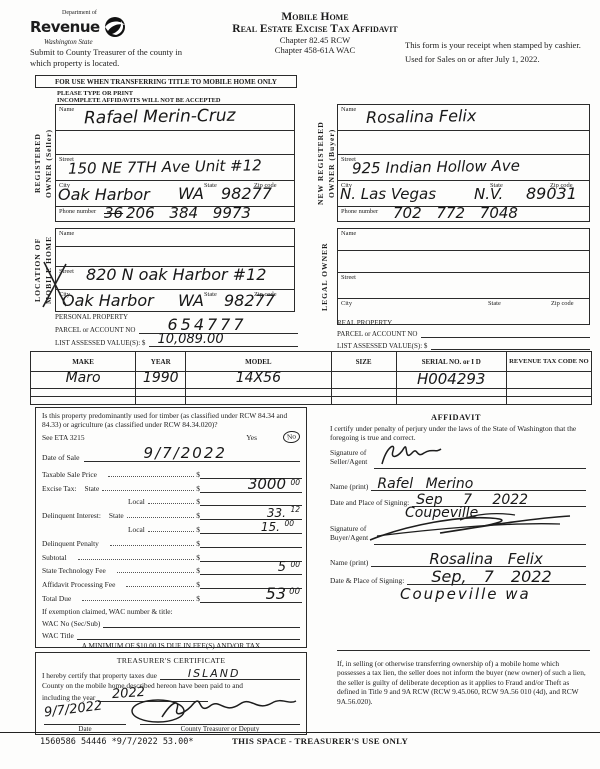  I want to click on make-header: MAKE, so click(83, 361).